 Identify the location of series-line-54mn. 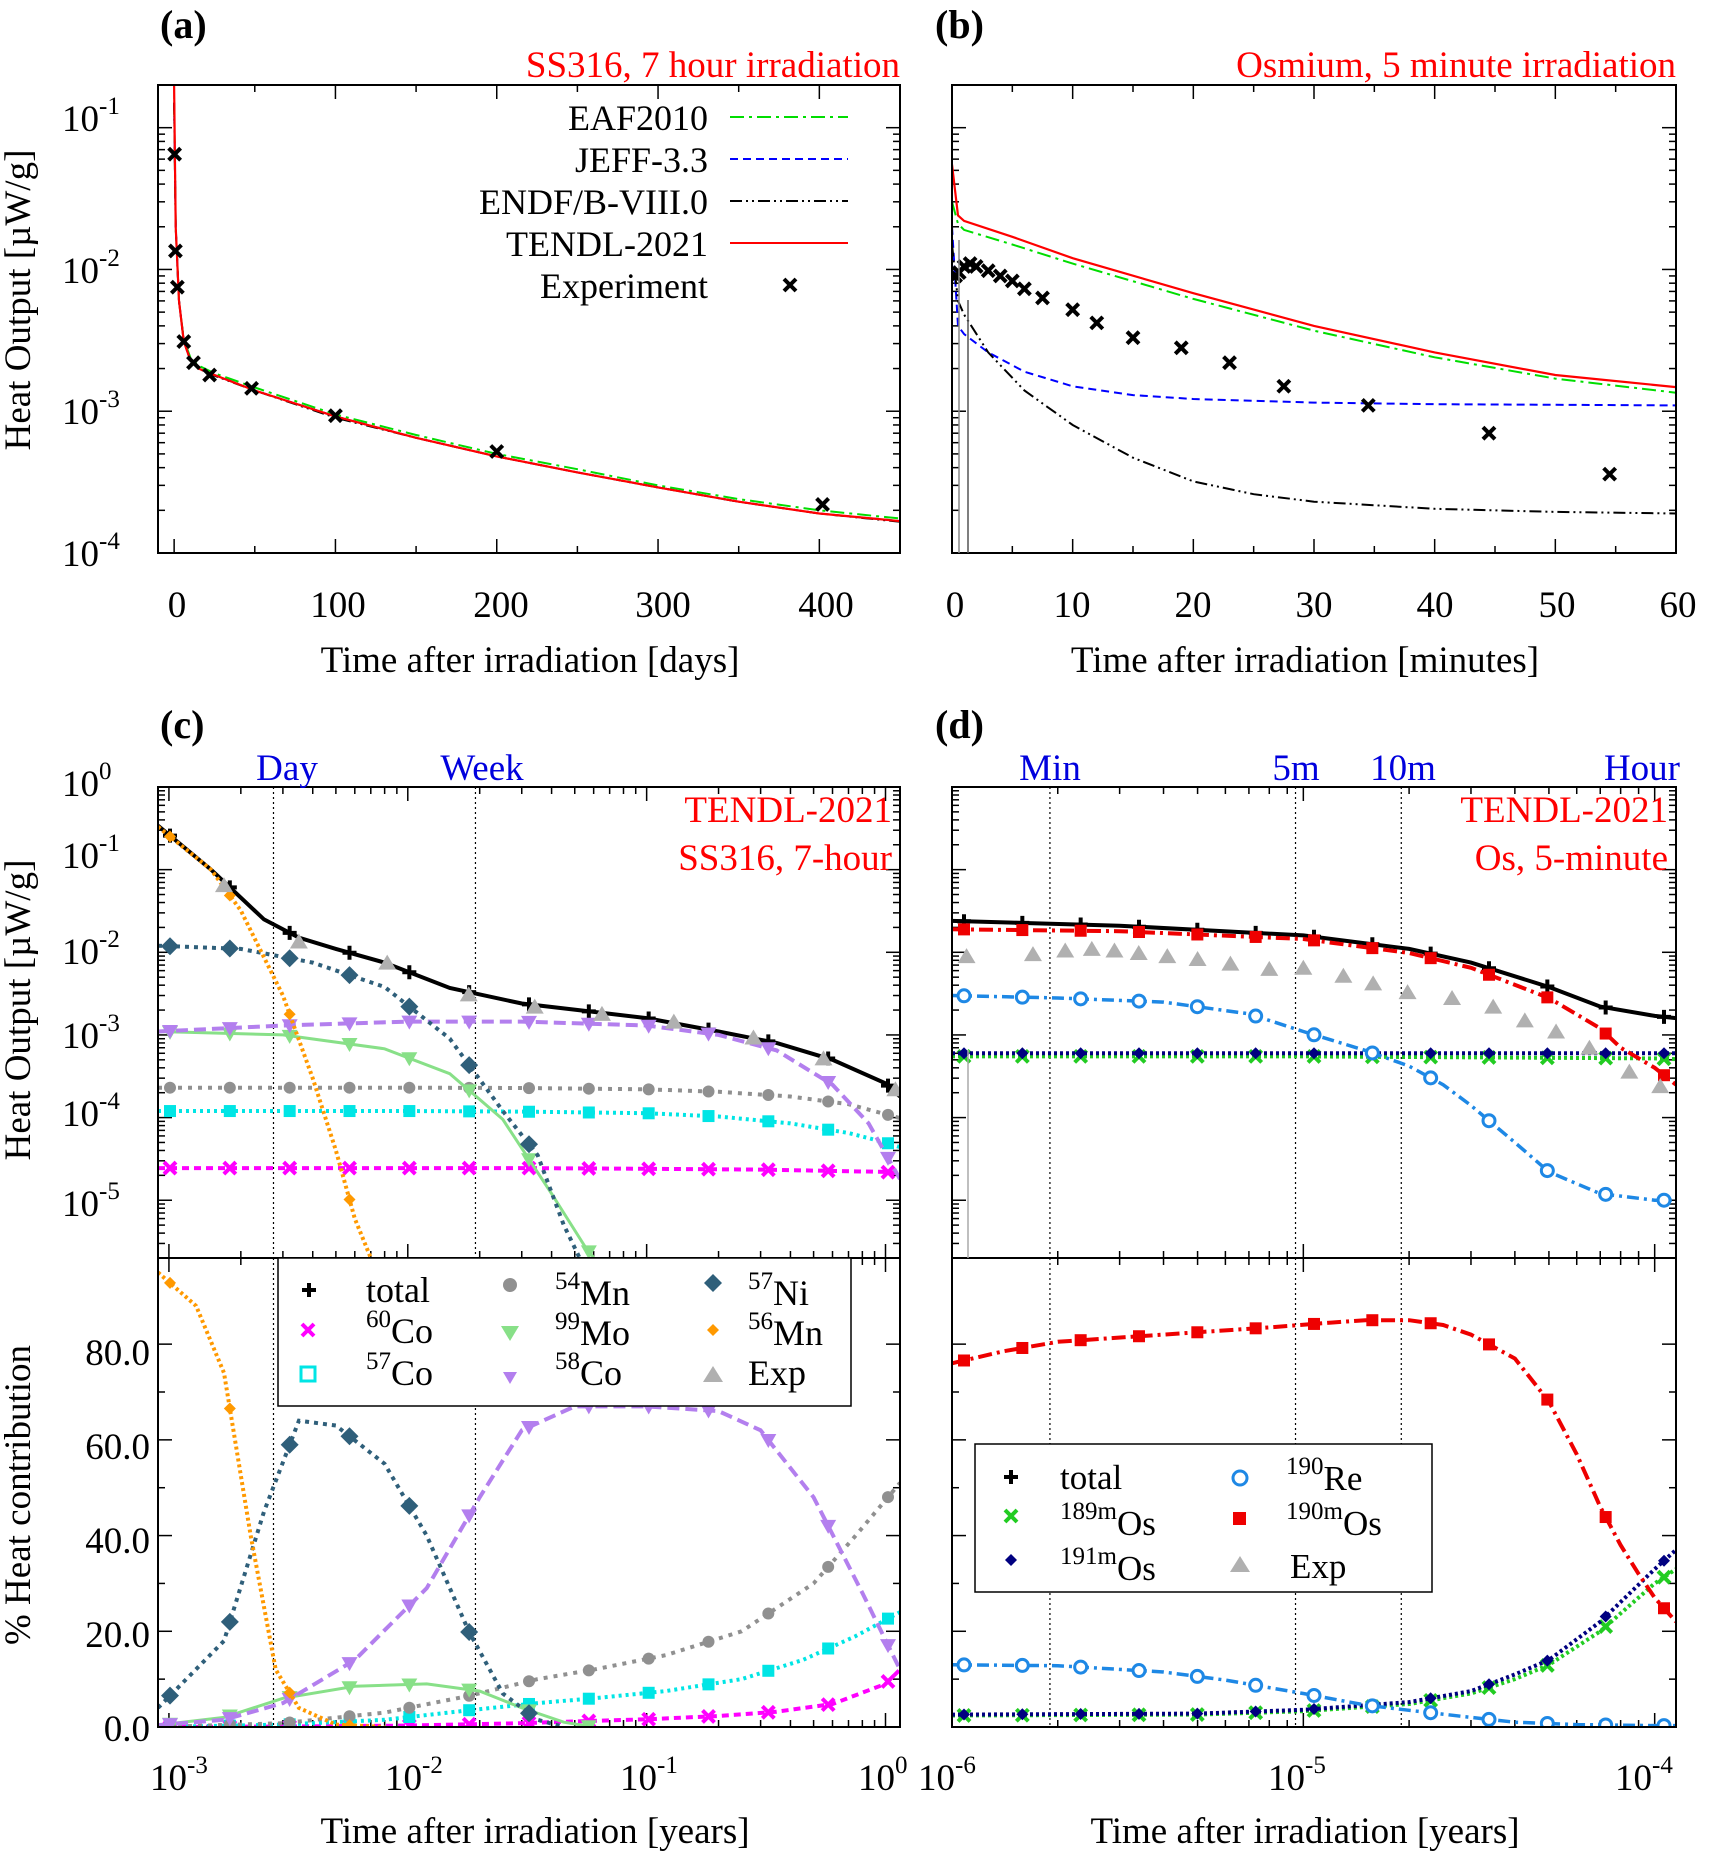
(529, 1604).